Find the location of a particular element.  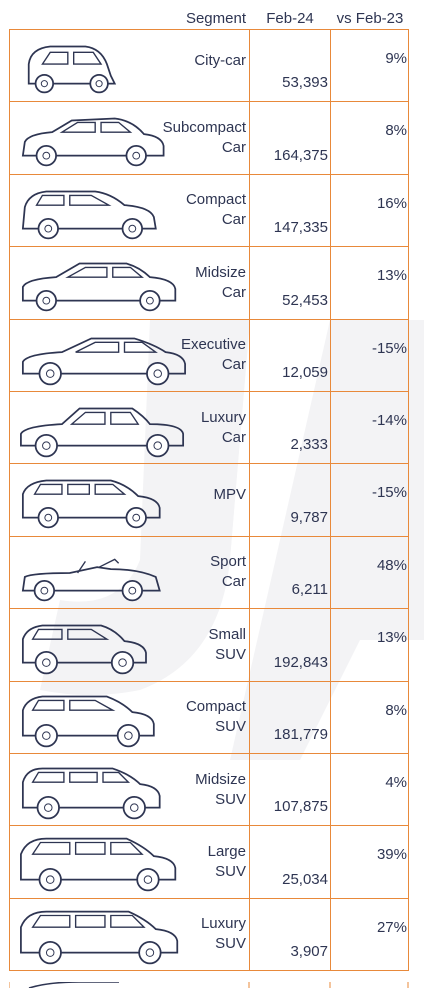

change-value: 27% is located at coordinates (391, 927).